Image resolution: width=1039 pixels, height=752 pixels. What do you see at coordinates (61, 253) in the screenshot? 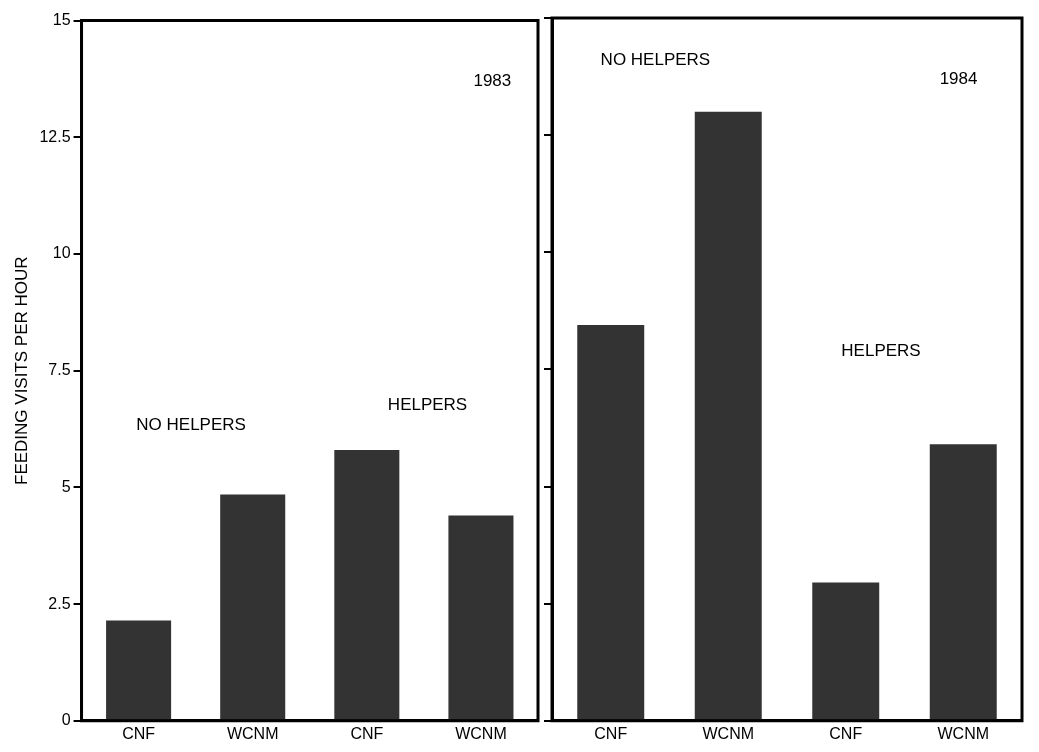
I see `y-tick-label: 10` at bounding box center [61, 253].